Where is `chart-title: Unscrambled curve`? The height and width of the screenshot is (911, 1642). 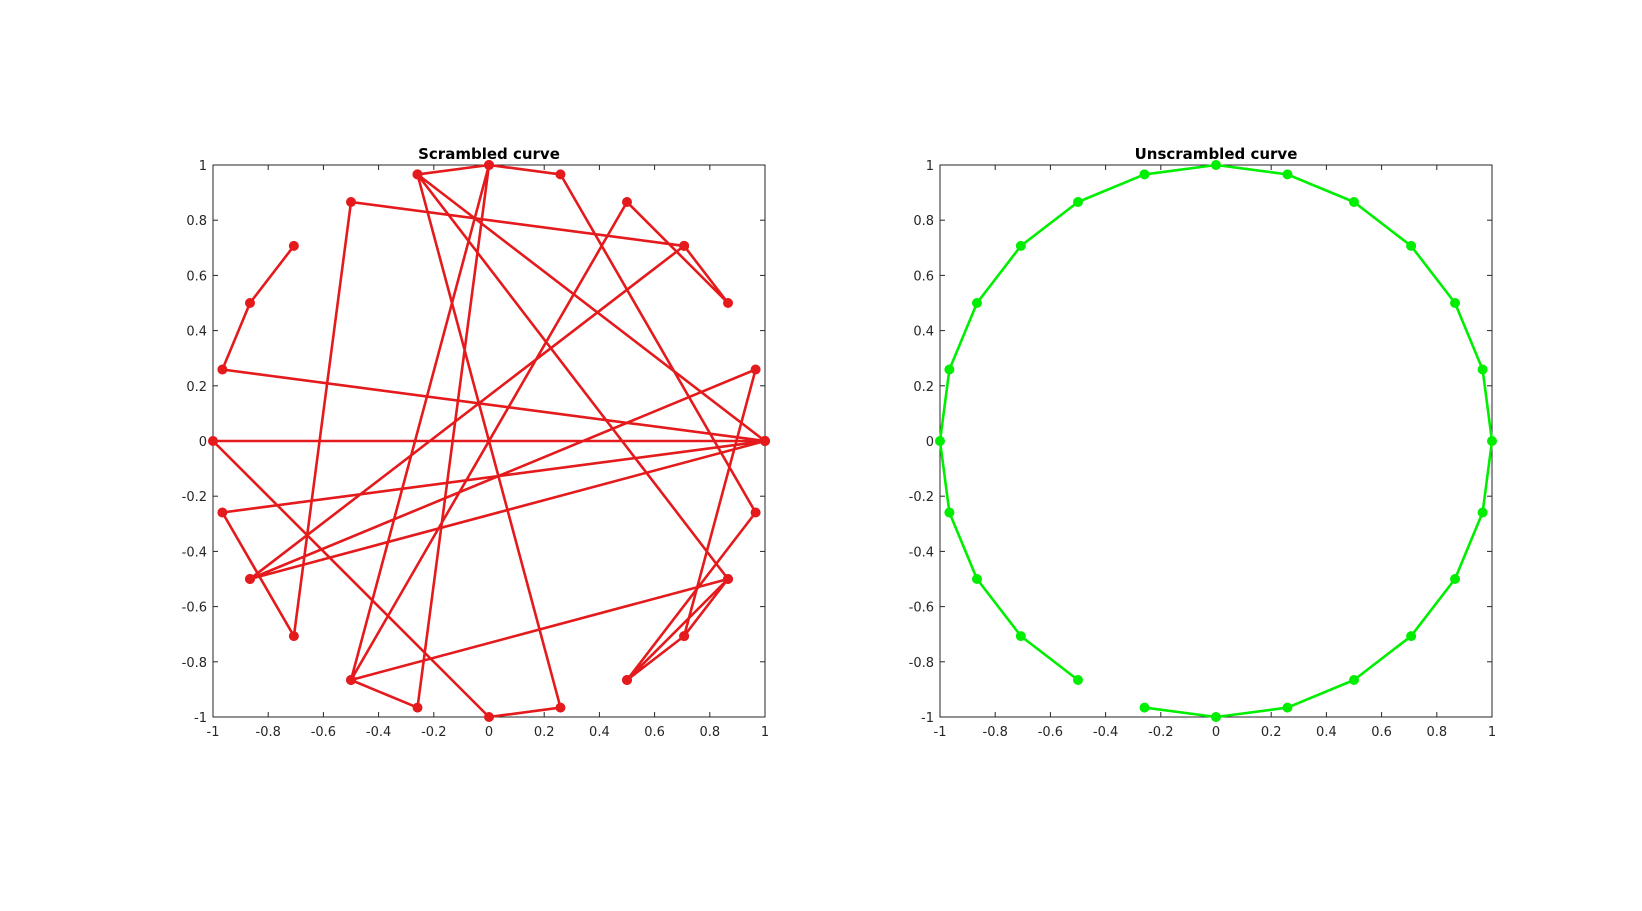 chart-title: Unscrambled curve is located at coordinates (1216, 154).